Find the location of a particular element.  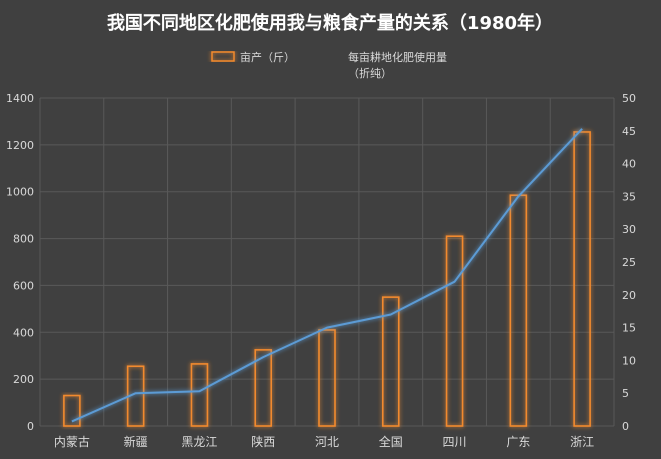

y-right-tick-label: 0 is located at coordinates (625, 426).